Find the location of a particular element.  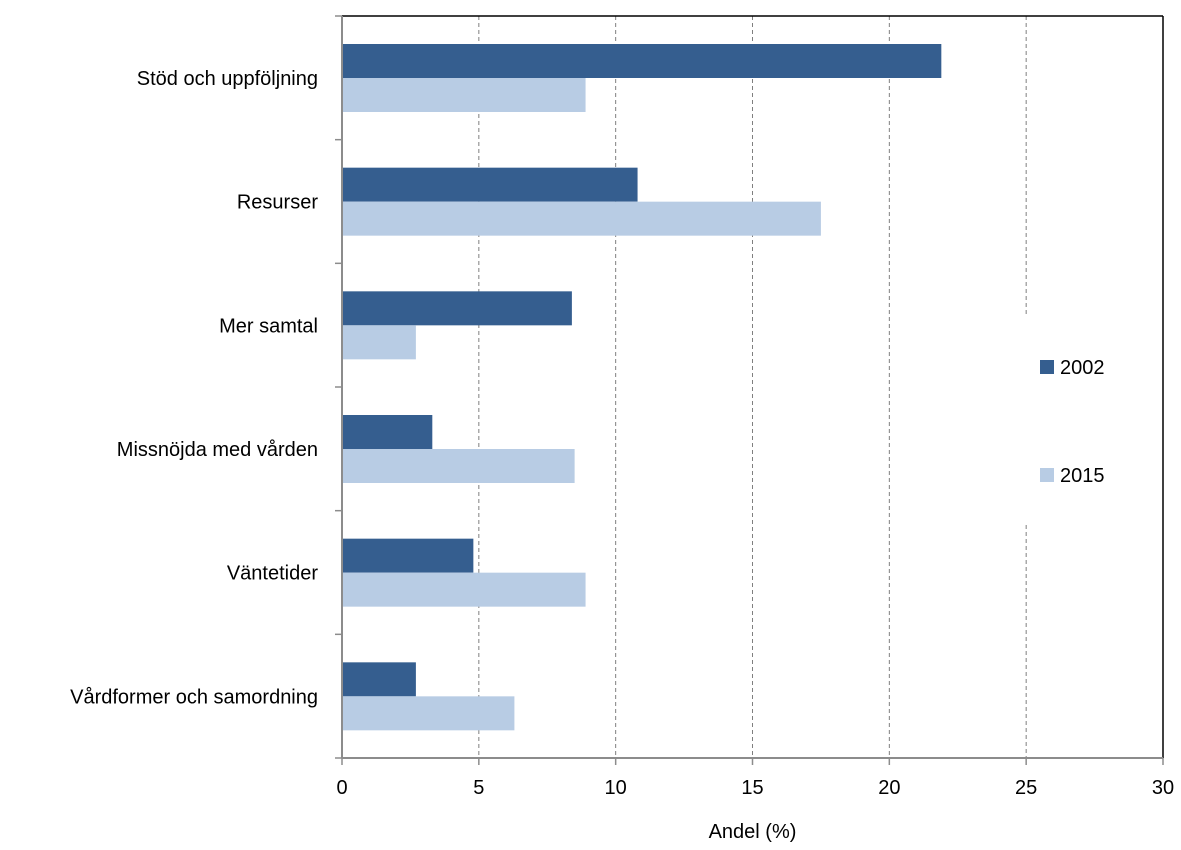

category-label: Mer samtal is located at coordinates (268, 326).